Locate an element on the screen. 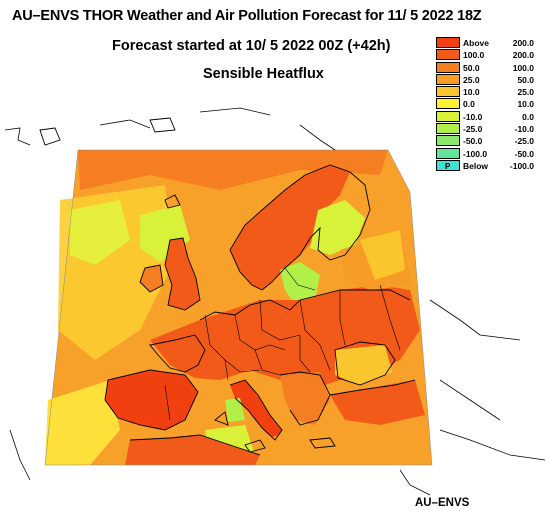  legend-upper-bound: -25.0 is located at coordinates (524, 141).